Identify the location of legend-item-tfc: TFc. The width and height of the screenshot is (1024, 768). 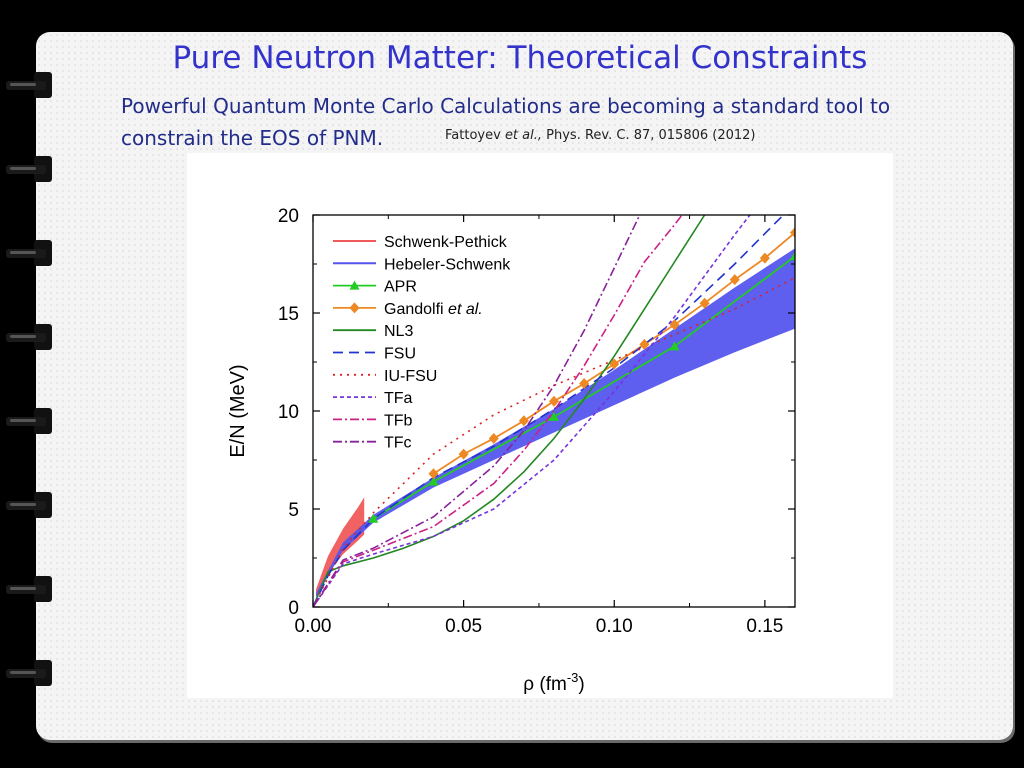
(372, 443).